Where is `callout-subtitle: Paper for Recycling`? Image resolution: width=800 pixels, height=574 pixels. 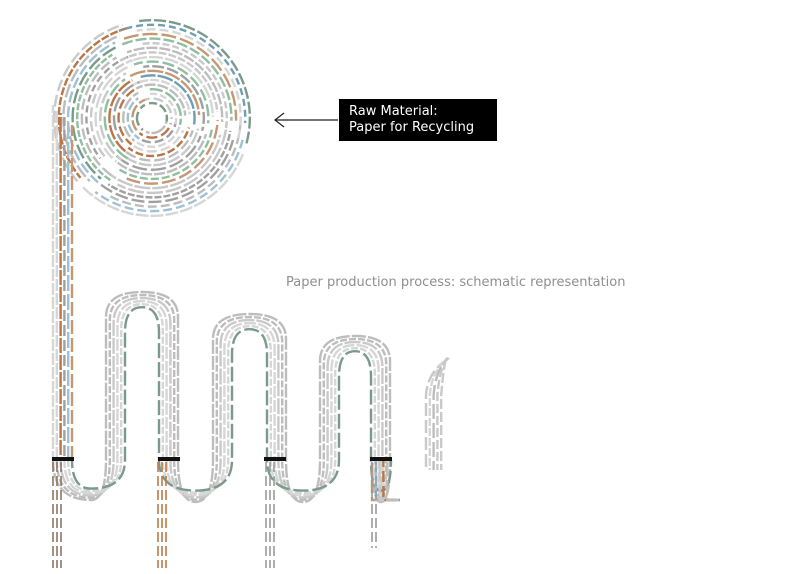
callout-subtitle: Paper for Recycling is located at coordinates (412, 127).